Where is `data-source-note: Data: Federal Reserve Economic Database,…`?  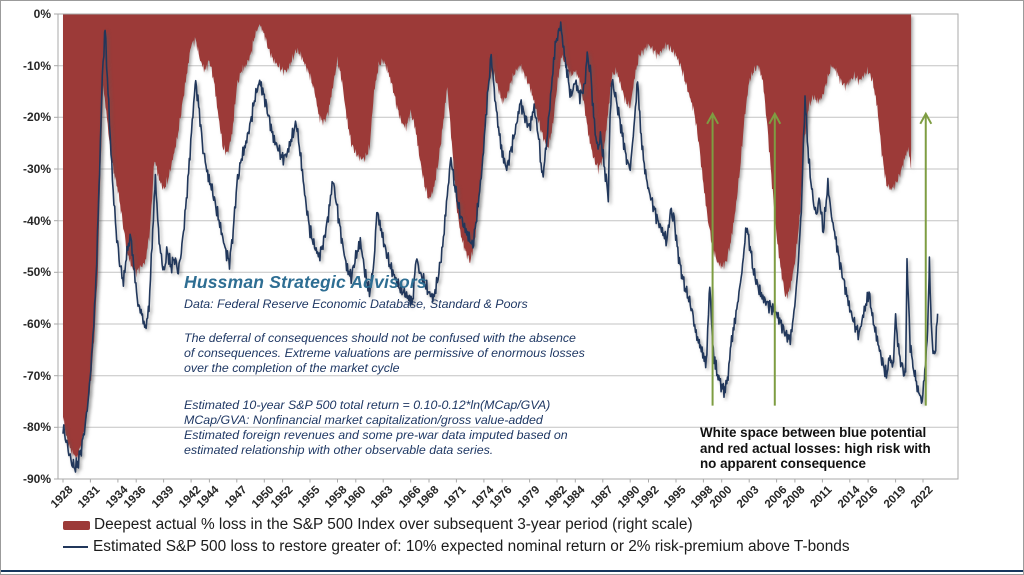
data-source-note: Data: Federal Reserve Economic Database,… is located at coordinates (356, 304).